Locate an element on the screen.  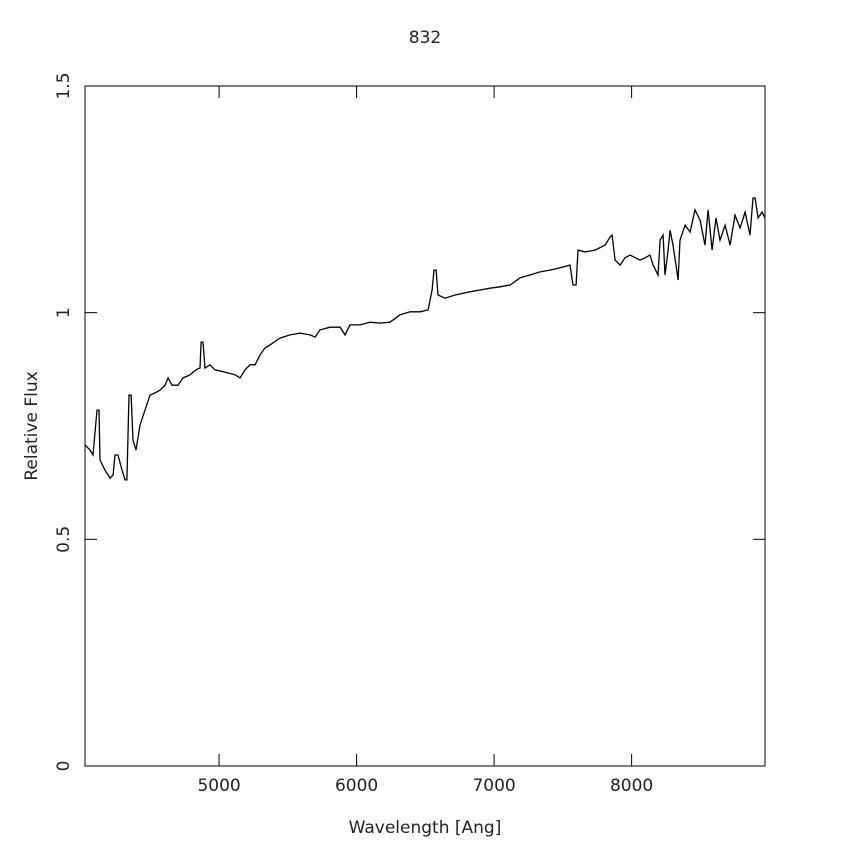
chart-title: 832 is located at coordinates (425, 38).